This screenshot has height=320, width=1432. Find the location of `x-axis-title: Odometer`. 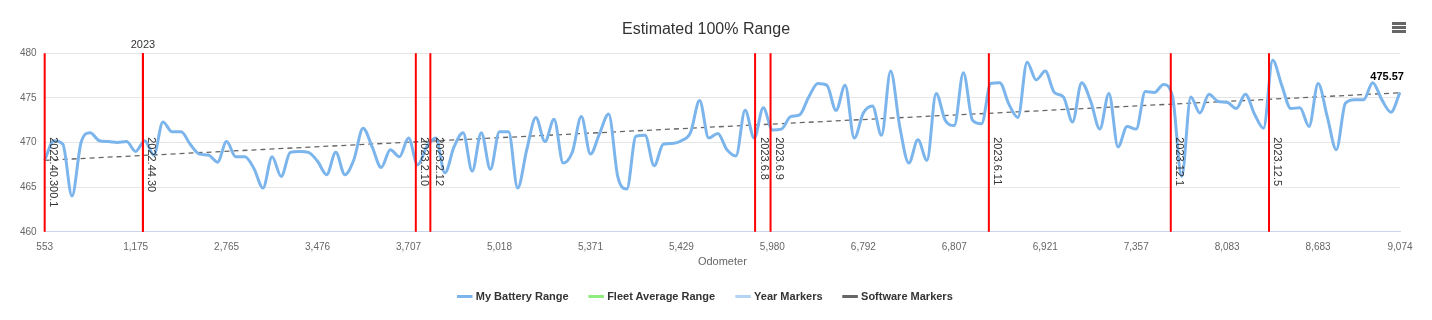

x-axis-title: Odometer is located at coordinates (722, 261).